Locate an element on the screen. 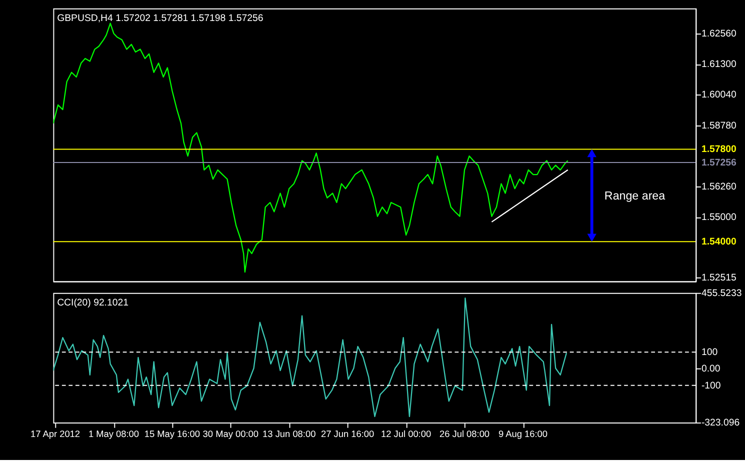 Image resolution: width=745 pixels, height=461 pixels. x-tick-label: 30 May 00:00 is located at coordinates (230, 434).